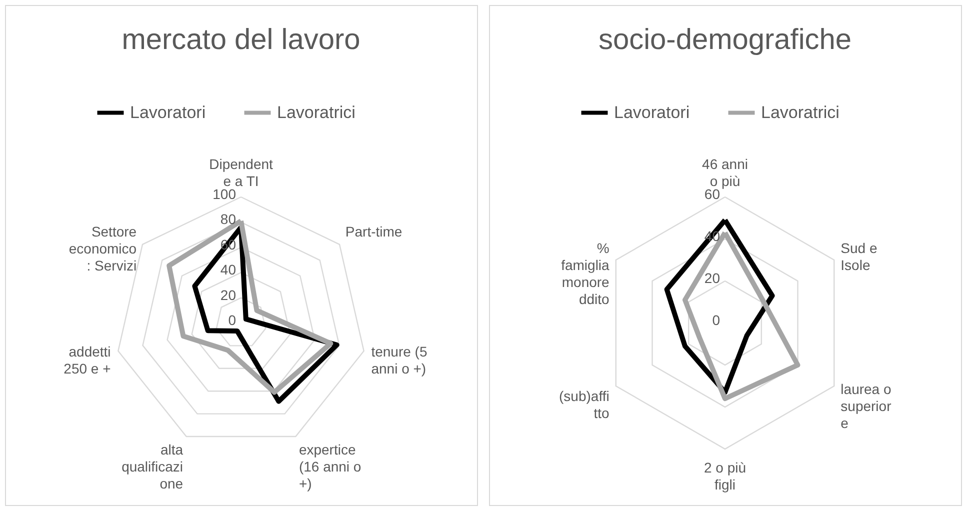  Describe the element at coordinates (228, 270) in the screenshot. I see `y-tick-label: 40` at that location.